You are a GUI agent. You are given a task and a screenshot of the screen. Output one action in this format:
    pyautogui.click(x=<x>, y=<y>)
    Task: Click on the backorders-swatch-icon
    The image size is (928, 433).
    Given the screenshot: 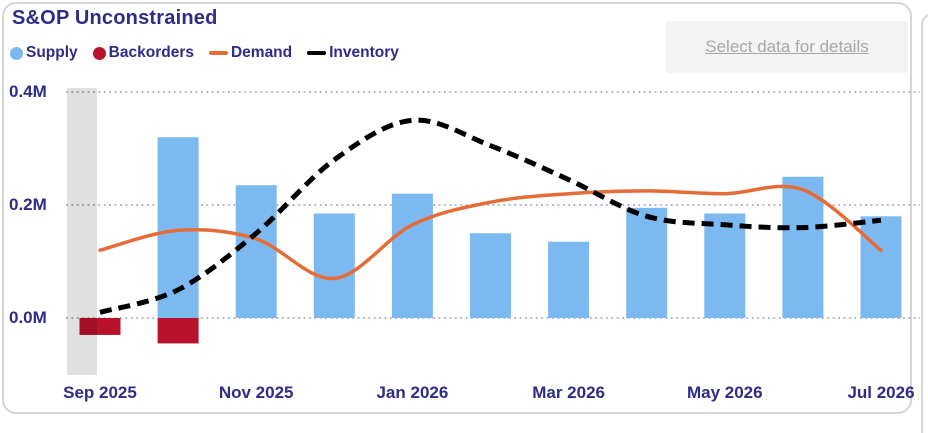 What is the action you would take?
    pyautogui.click(x=99, y=53)
    